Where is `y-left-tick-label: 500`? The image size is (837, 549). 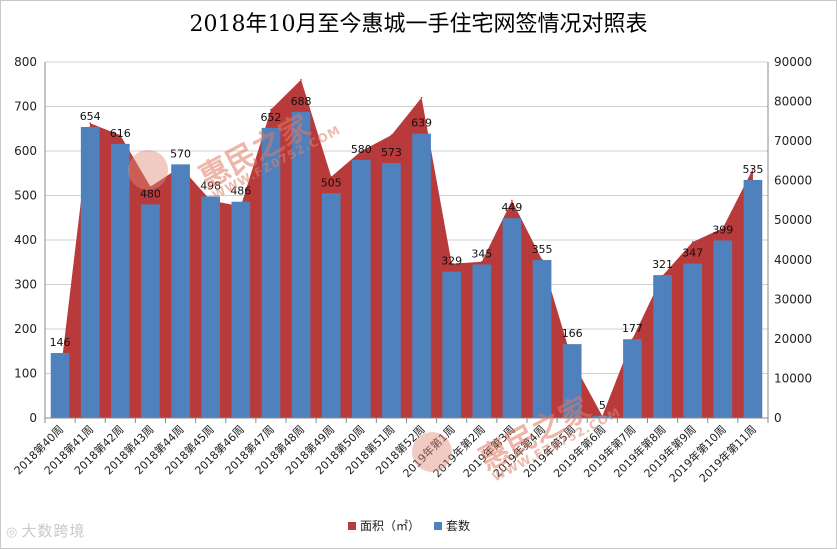 y-left-tick-label: 500 is located at coordinates (25, 196).